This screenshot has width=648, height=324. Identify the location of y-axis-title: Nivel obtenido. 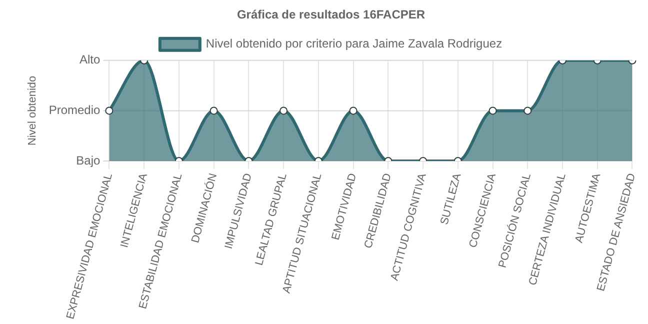
(32, 111).